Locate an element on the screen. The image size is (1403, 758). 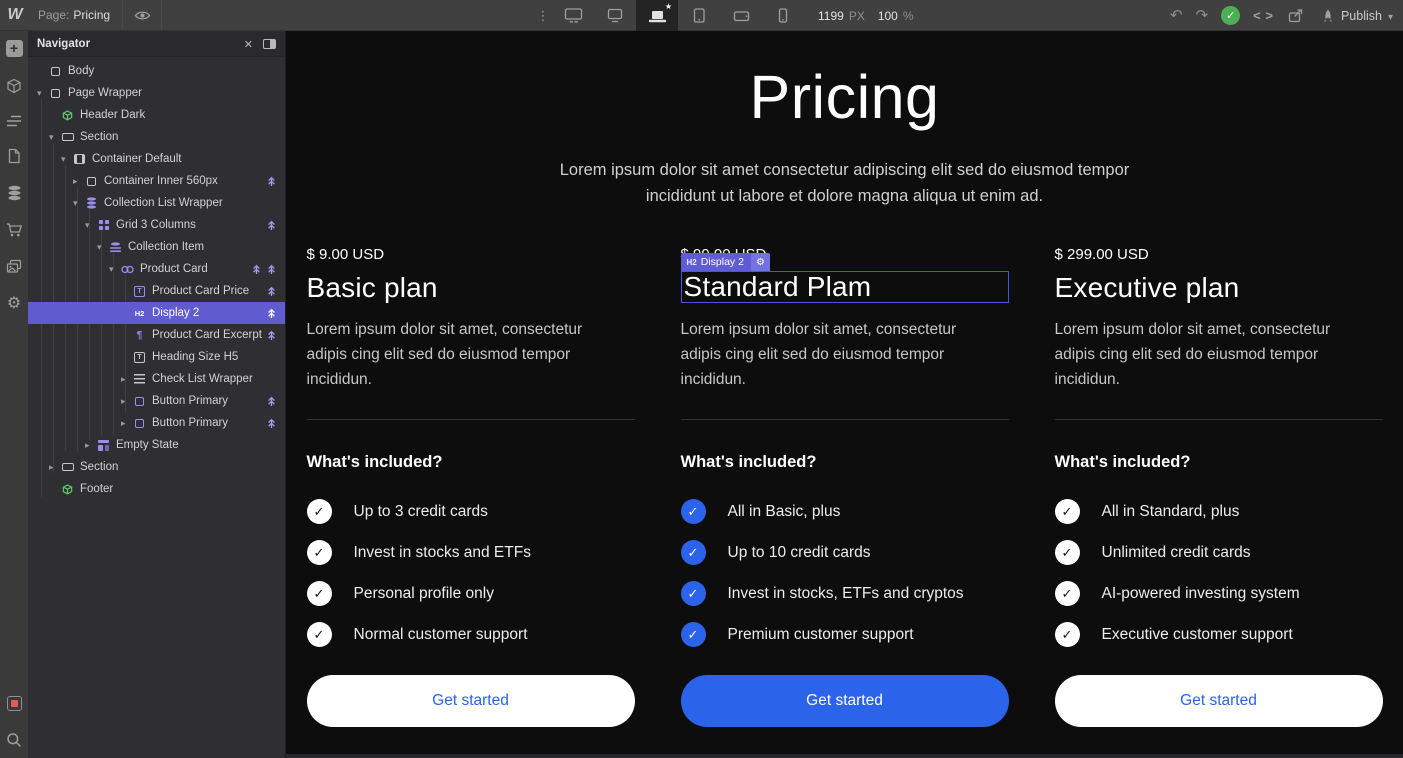
tree-item-product-card: Product Card is located at coordinates (156, 269).